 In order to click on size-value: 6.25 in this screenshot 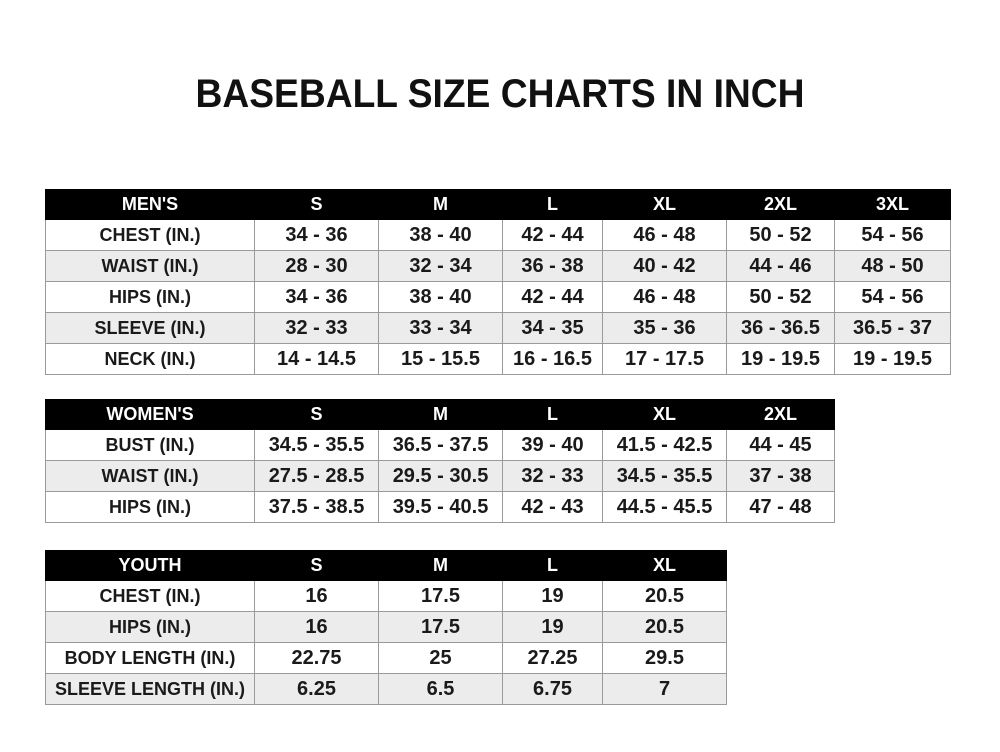, I will do `click(316, 689)`.